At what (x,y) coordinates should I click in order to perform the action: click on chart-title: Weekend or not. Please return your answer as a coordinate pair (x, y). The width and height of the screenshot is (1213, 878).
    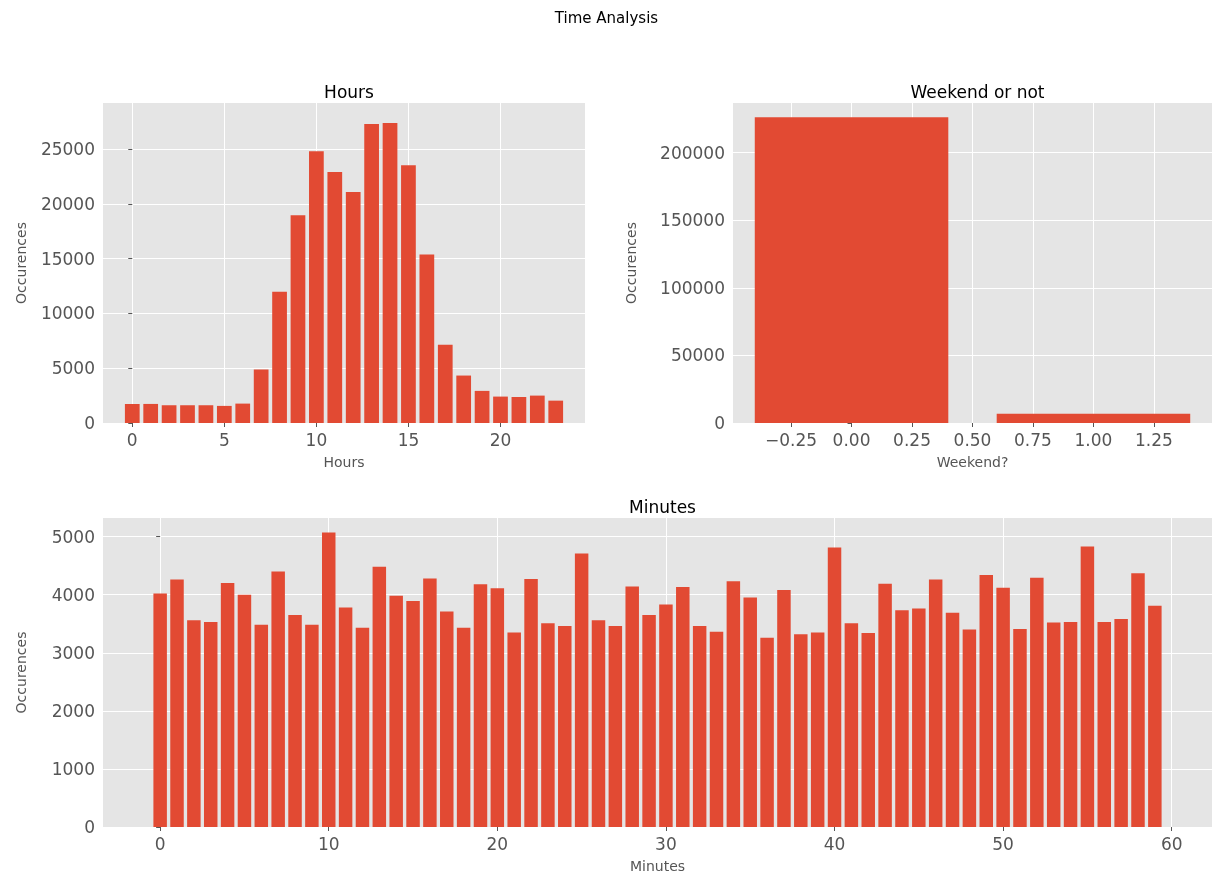
    Looking at the image, I should click on (977, 91).